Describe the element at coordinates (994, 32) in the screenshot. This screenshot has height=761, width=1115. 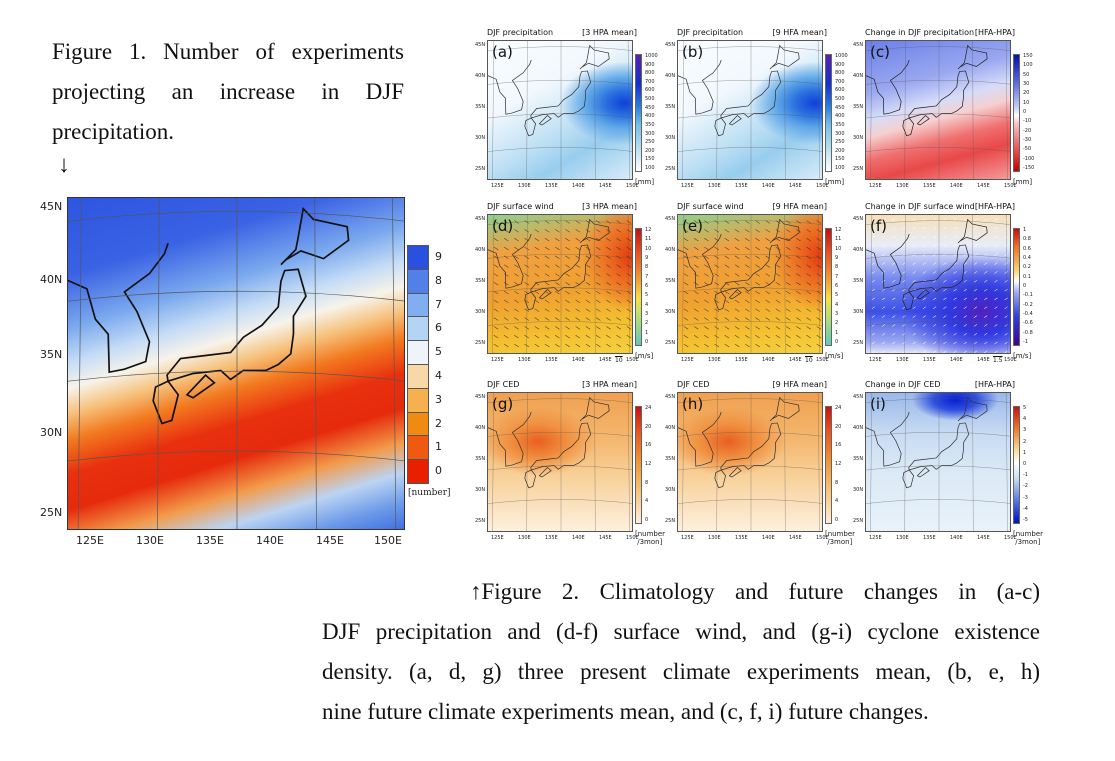
I see `panel-title-tag: [HFA-HPA]` at that location.